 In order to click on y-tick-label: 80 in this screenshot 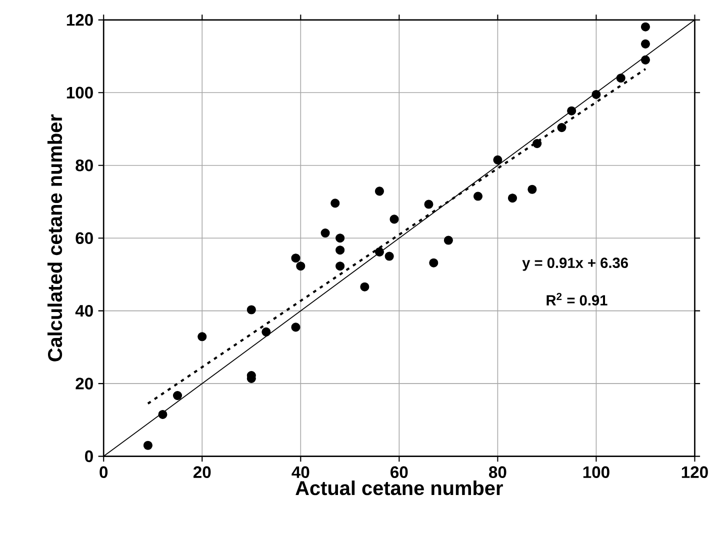, I will do `click(84, 166)`.